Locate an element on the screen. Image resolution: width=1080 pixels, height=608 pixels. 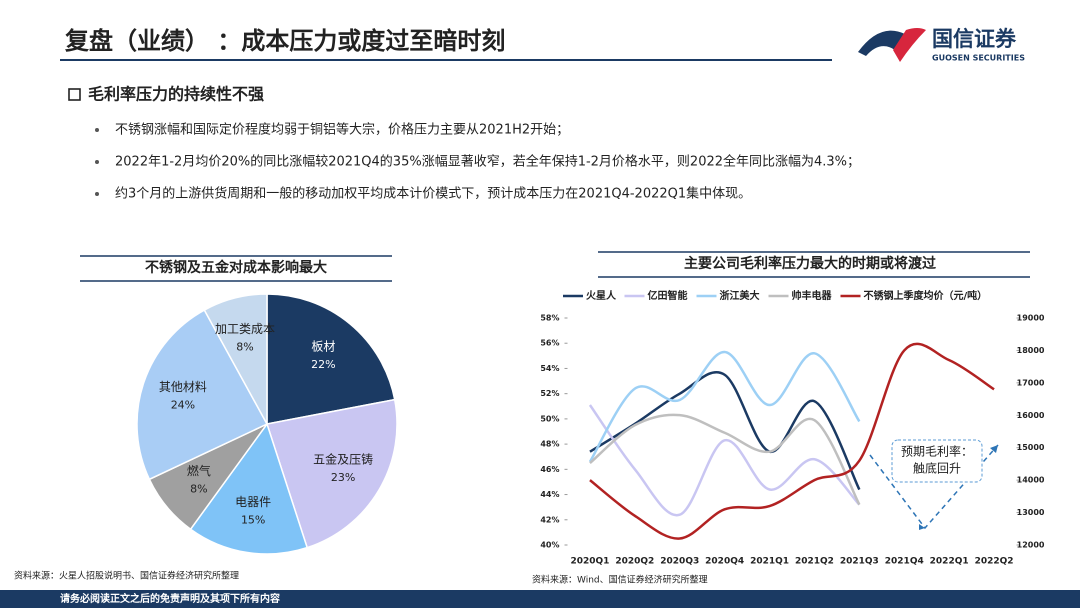
x-tick-label: 2020Q4 is located at coordinates (724, 562).